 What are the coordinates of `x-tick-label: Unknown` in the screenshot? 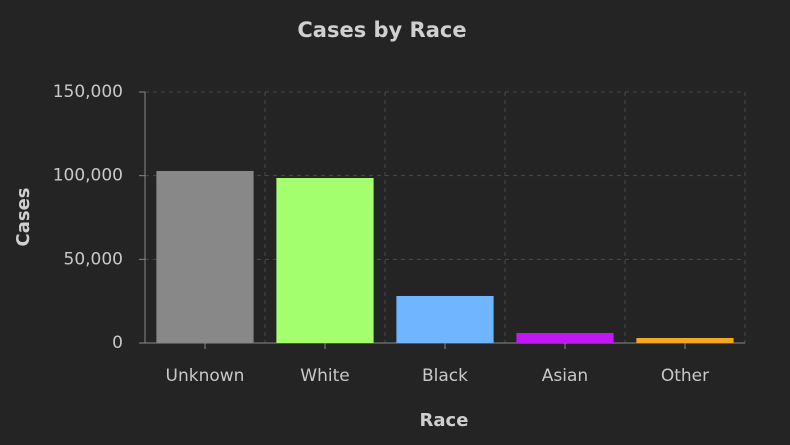 It's located at (205, 376).